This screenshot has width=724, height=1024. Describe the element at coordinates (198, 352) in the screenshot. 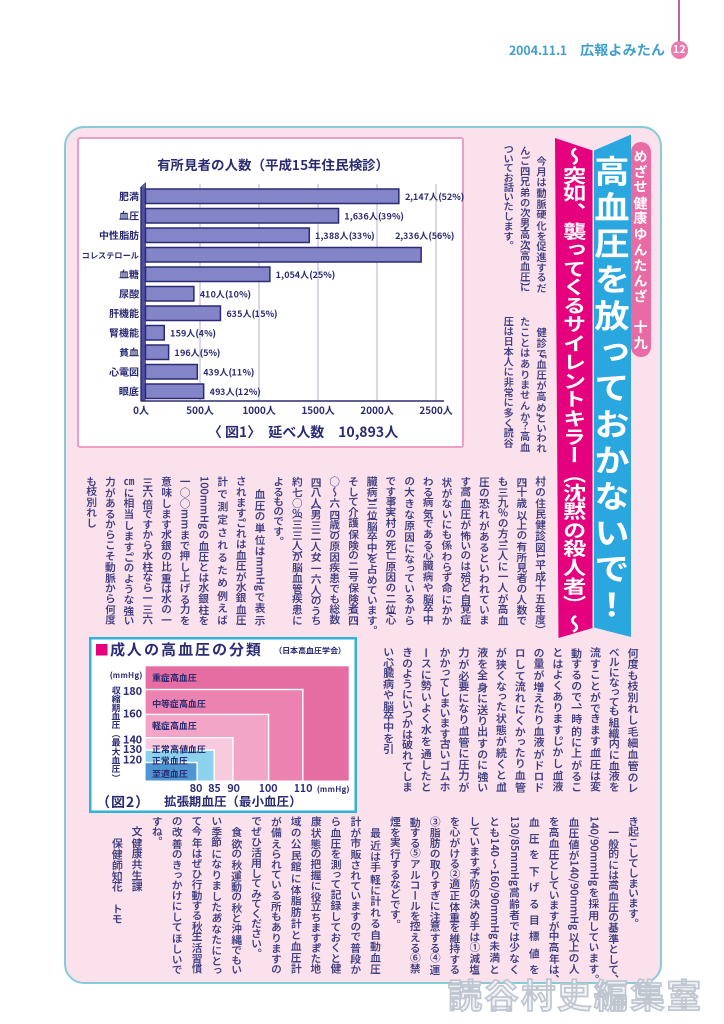

I see `svg-text: 196人(5%)` at that location.